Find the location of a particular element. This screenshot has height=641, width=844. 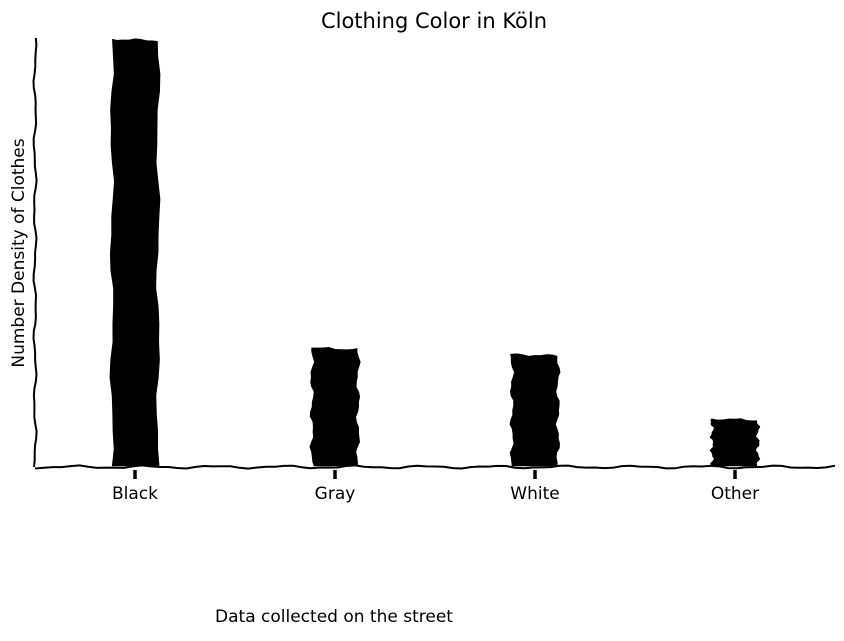

bar-black is located at coordinates (135, 252).